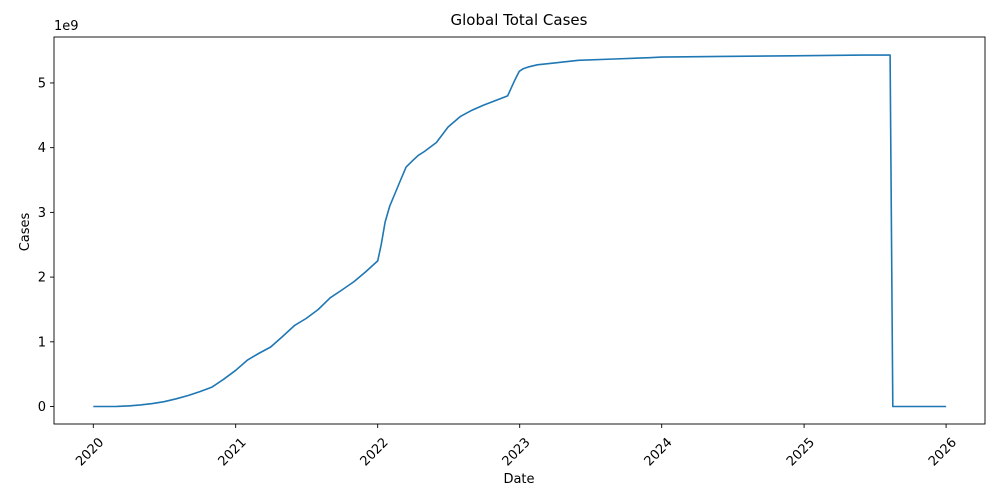 The image size is (1000, 500). I want to click on y-tick-label: 0, so click(42, 407).